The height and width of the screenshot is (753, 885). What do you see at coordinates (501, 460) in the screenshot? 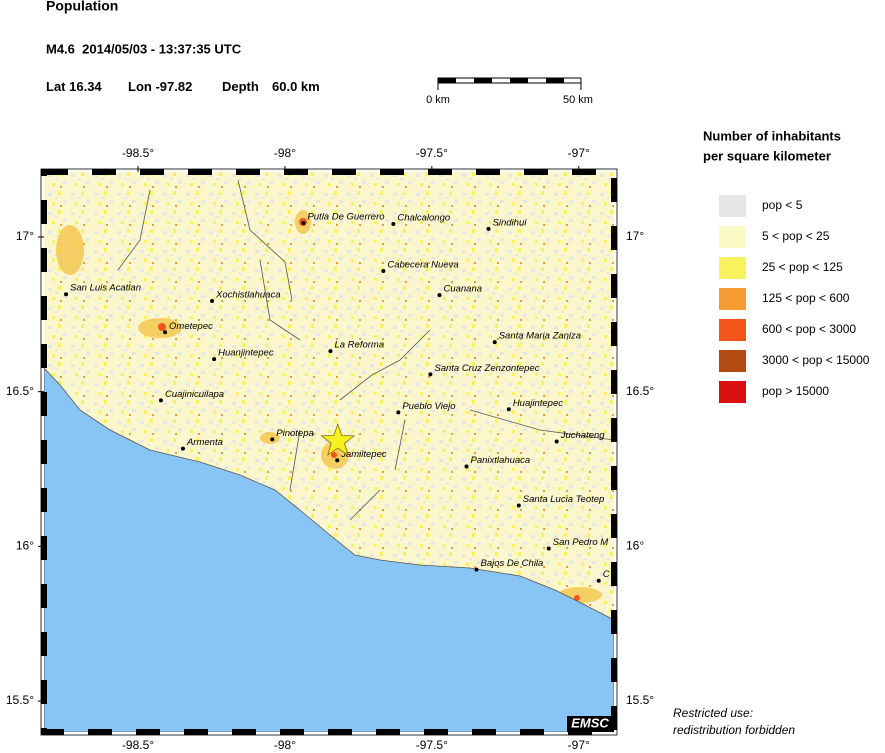
I see `town-label: Panixtlahuaca` at bounding box center [501, 460].